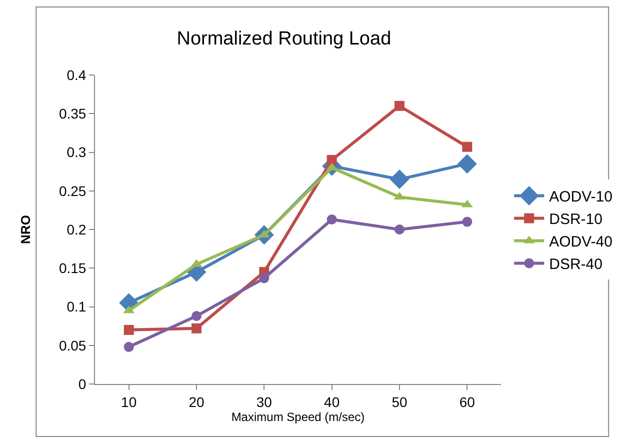 The height and width of the screenshot is (444, 631). What do you see at coordinates (76, 74) in the screenshot?
I see `y-tick-label: 0.4` at bounding box center [76, 74].